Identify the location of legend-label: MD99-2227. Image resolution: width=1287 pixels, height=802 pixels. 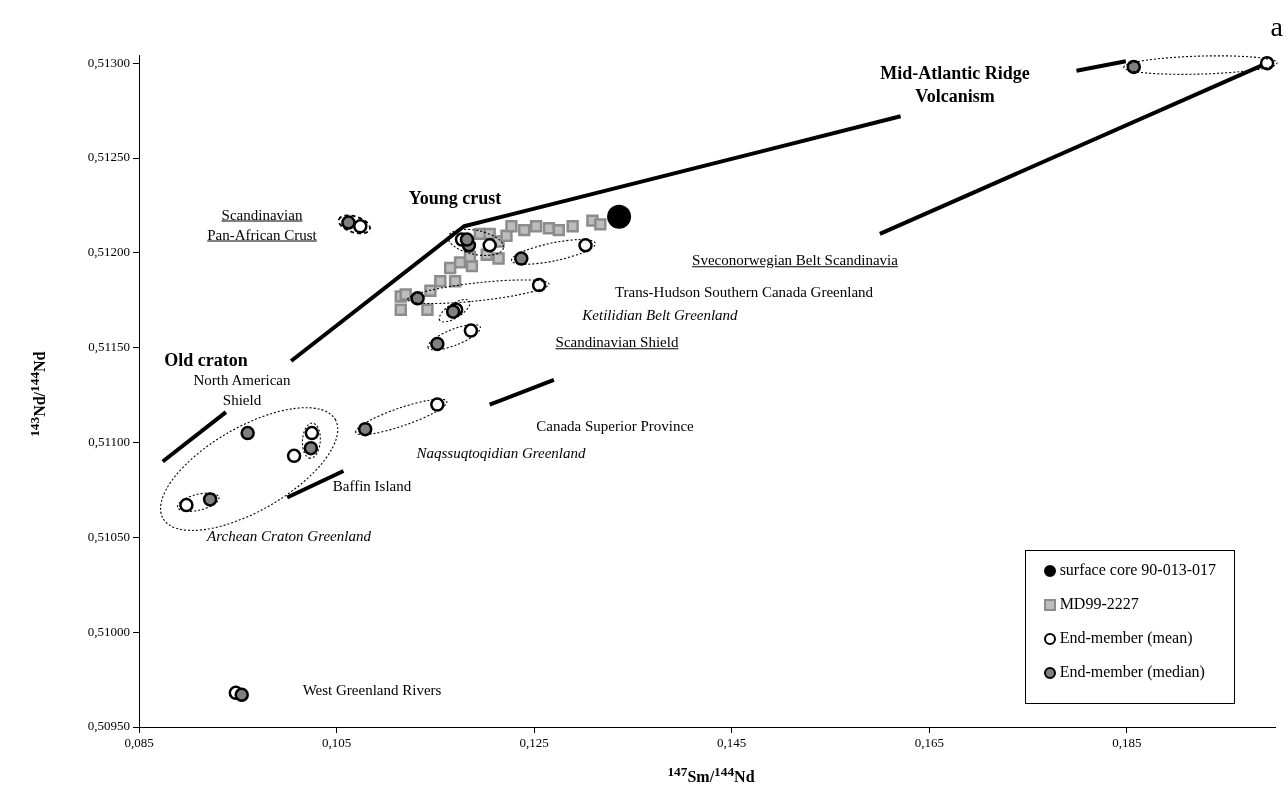
(1099, 603).